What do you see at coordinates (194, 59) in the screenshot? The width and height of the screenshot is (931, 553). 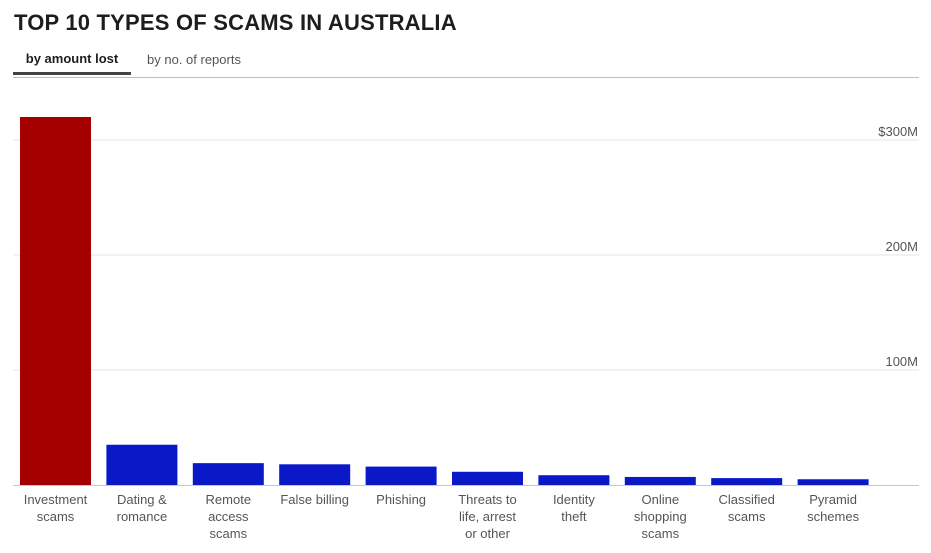 I see `tab-by-no-of-reports: by no. of reports` at bounding box center [194, 59].